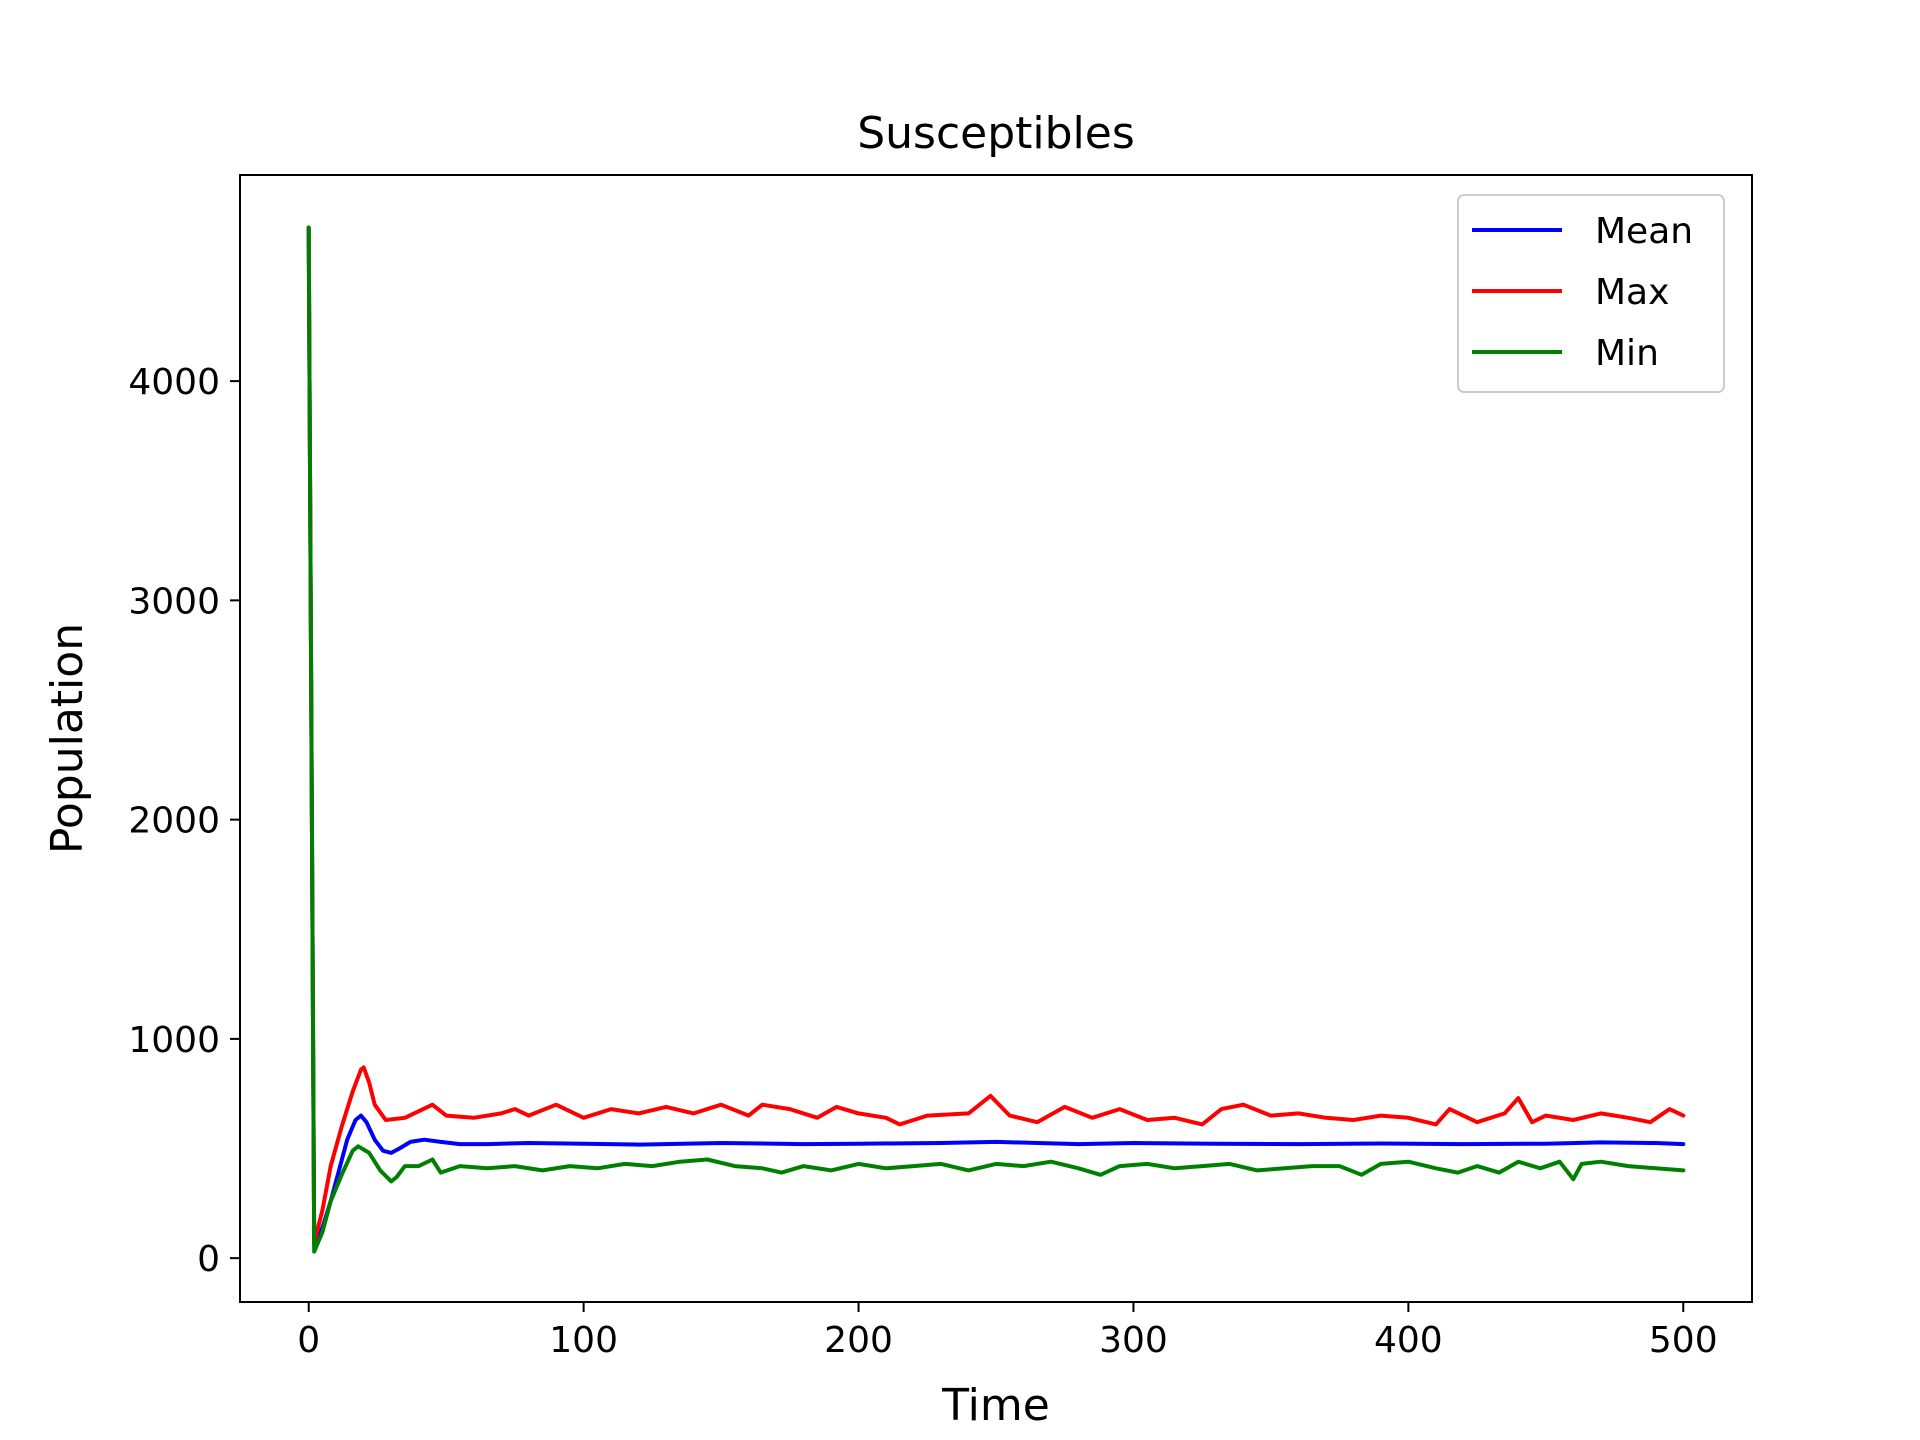  I want to click on y-tick-label: 3000, so click(174, 601).